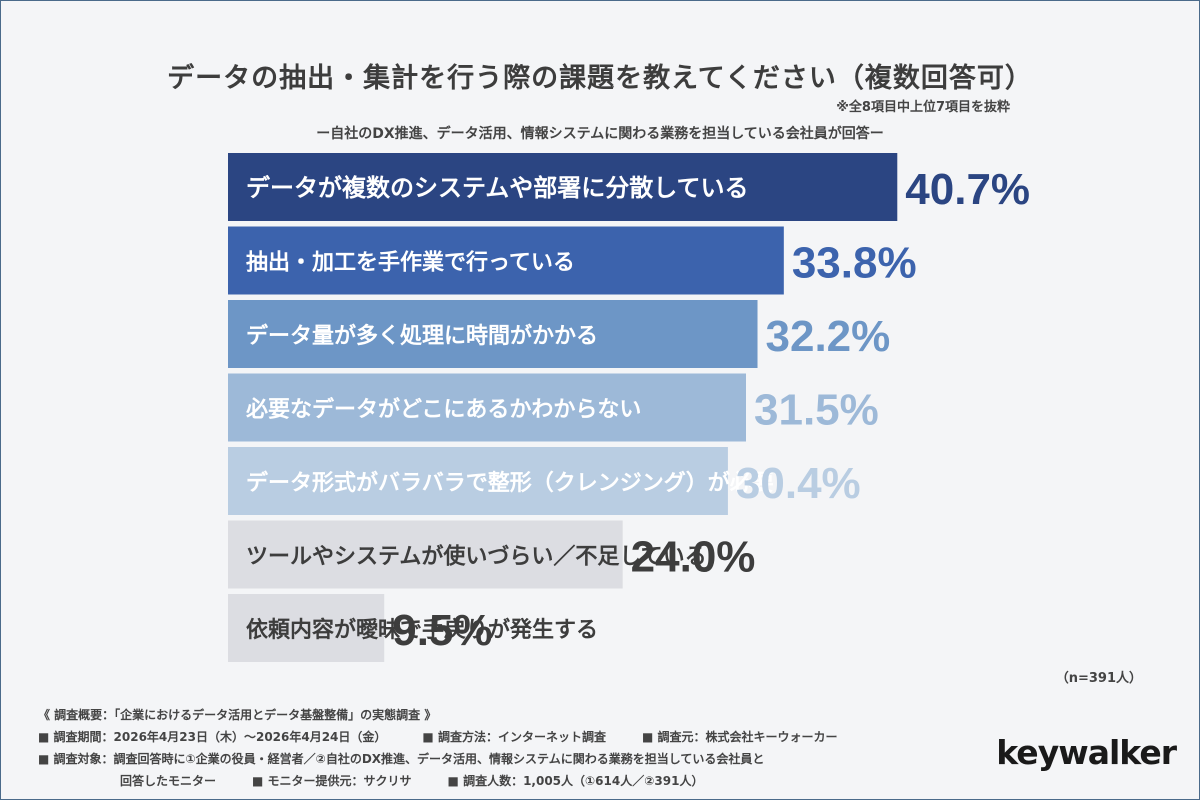 This screenshot has width=1200, height=800. I want to click on bar-value-label: 24.0%, so click(693, 557).